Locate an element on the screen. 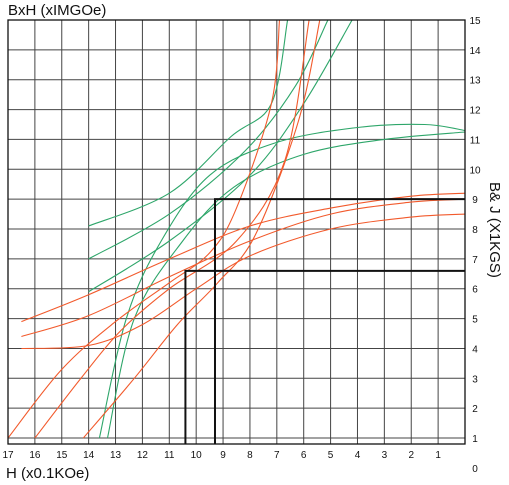 This screenshot has width=509, height=485. y-tick-label: 7 is located at coordinates (475, 260).